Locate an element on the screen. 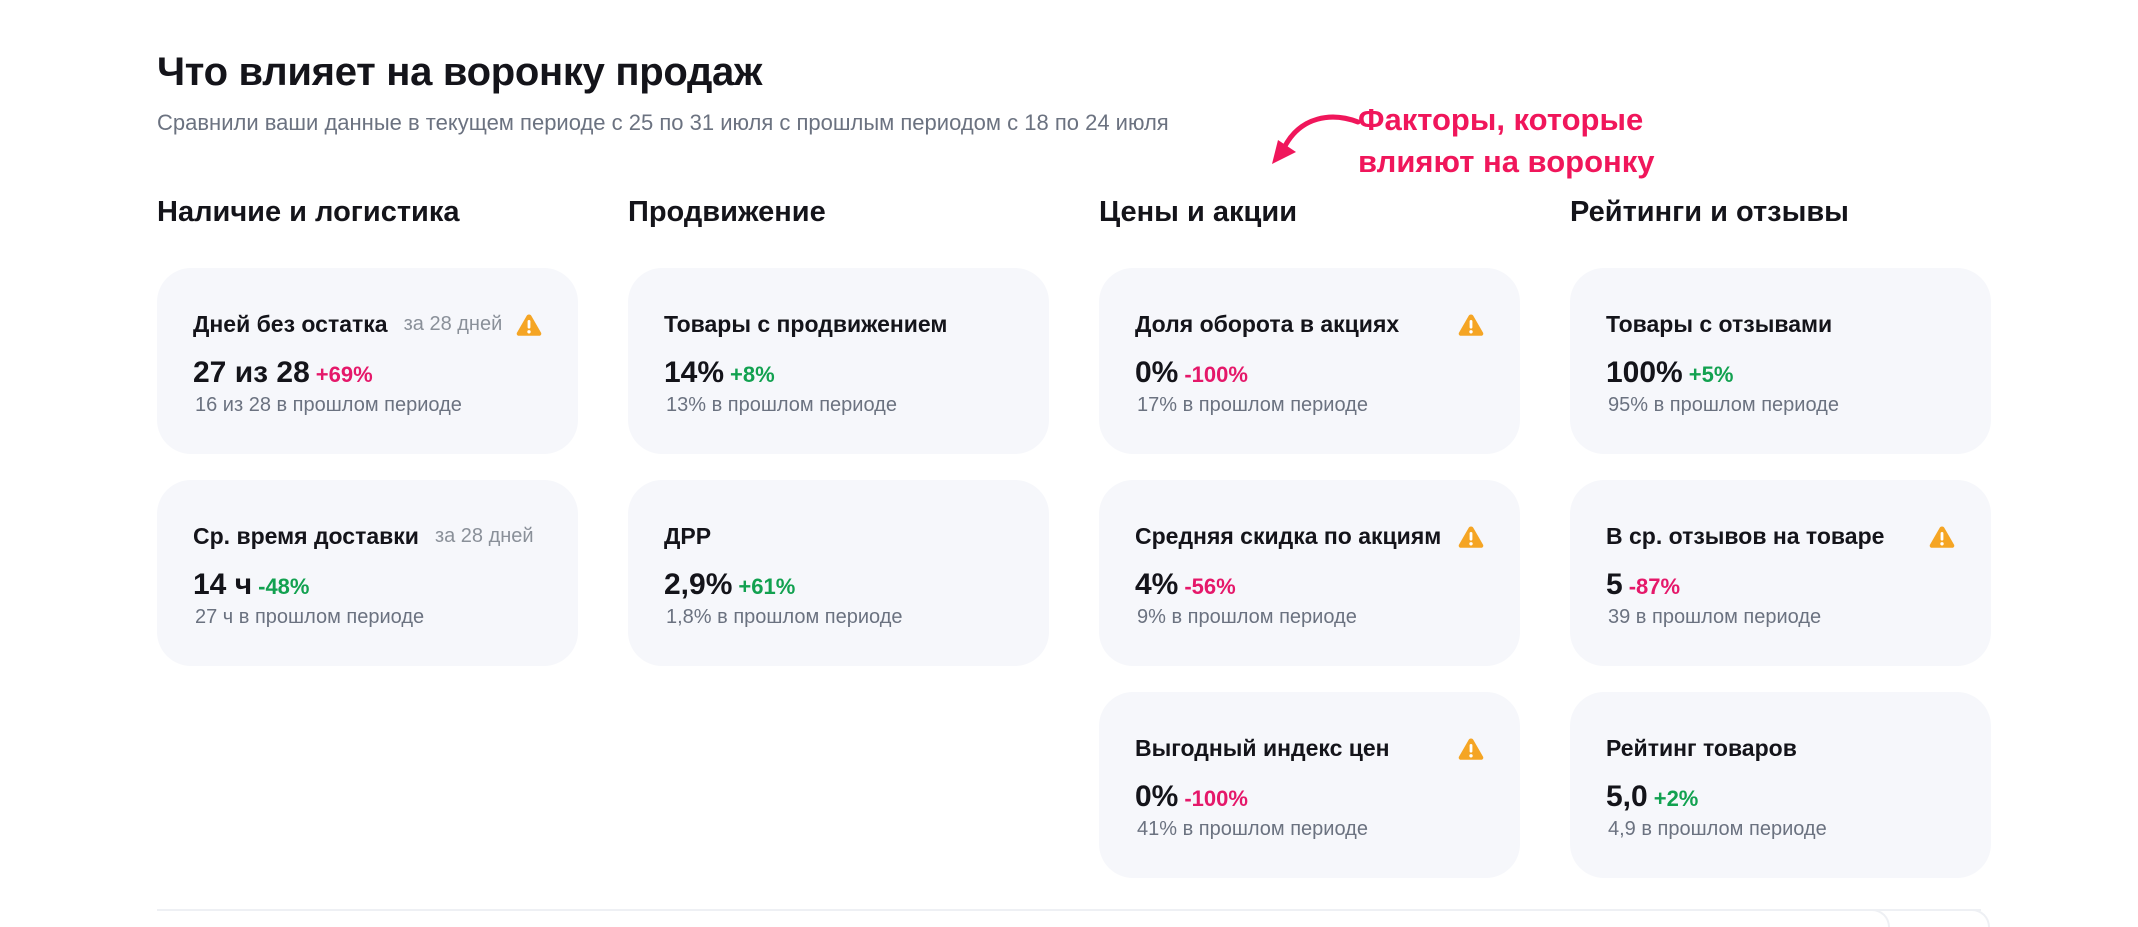  card-header: Ср. время доставки за 28 дней is located at coordinates (367, 536).